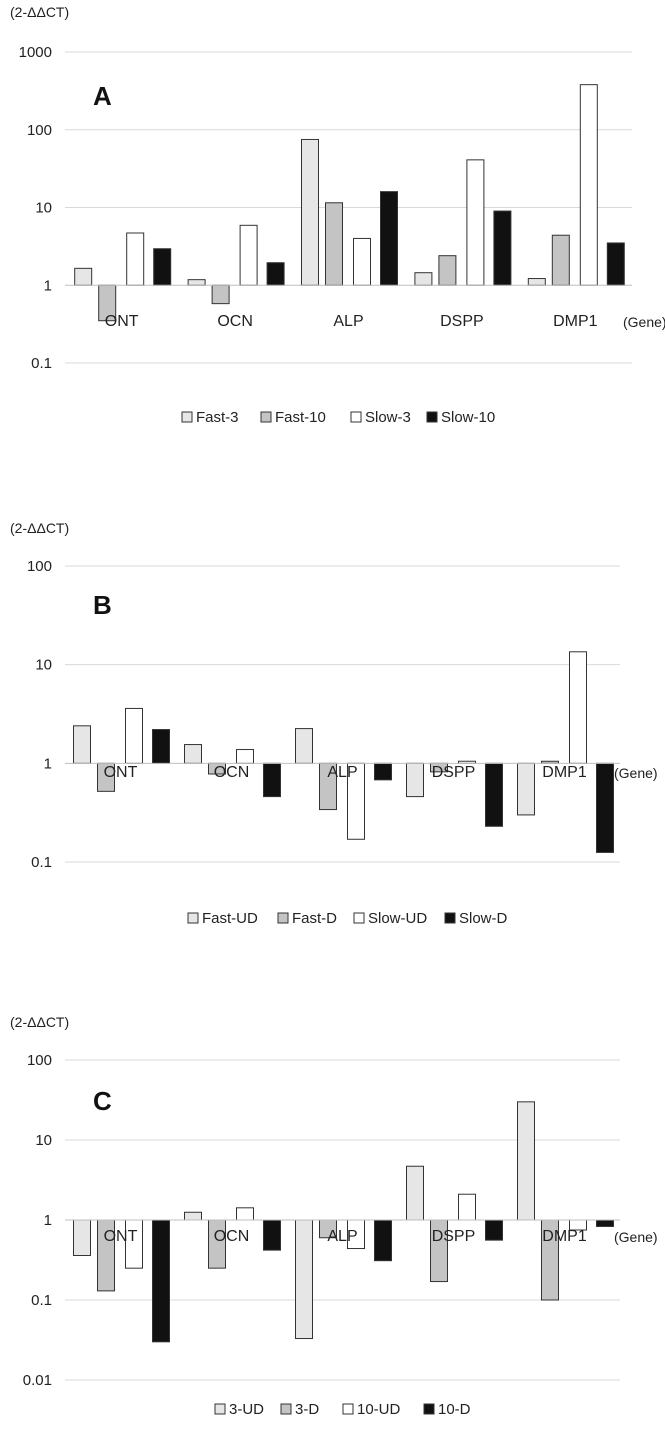 The height and width of the screenshot is (1431, 665). What do you see at coordinates (193, 754) in the screenshot?
I see `bar-fast-ud-ocn` at bounding box center [193, 754].